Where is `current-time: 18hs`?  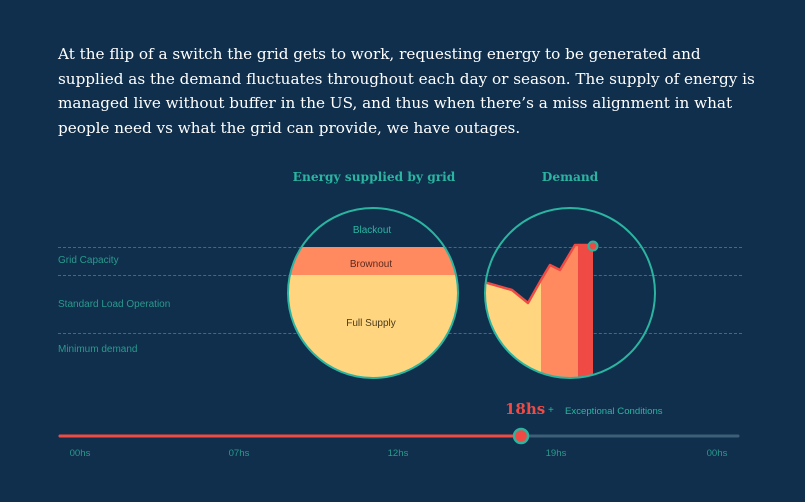 current-time: 18hs is located at coordinates (525, 409).